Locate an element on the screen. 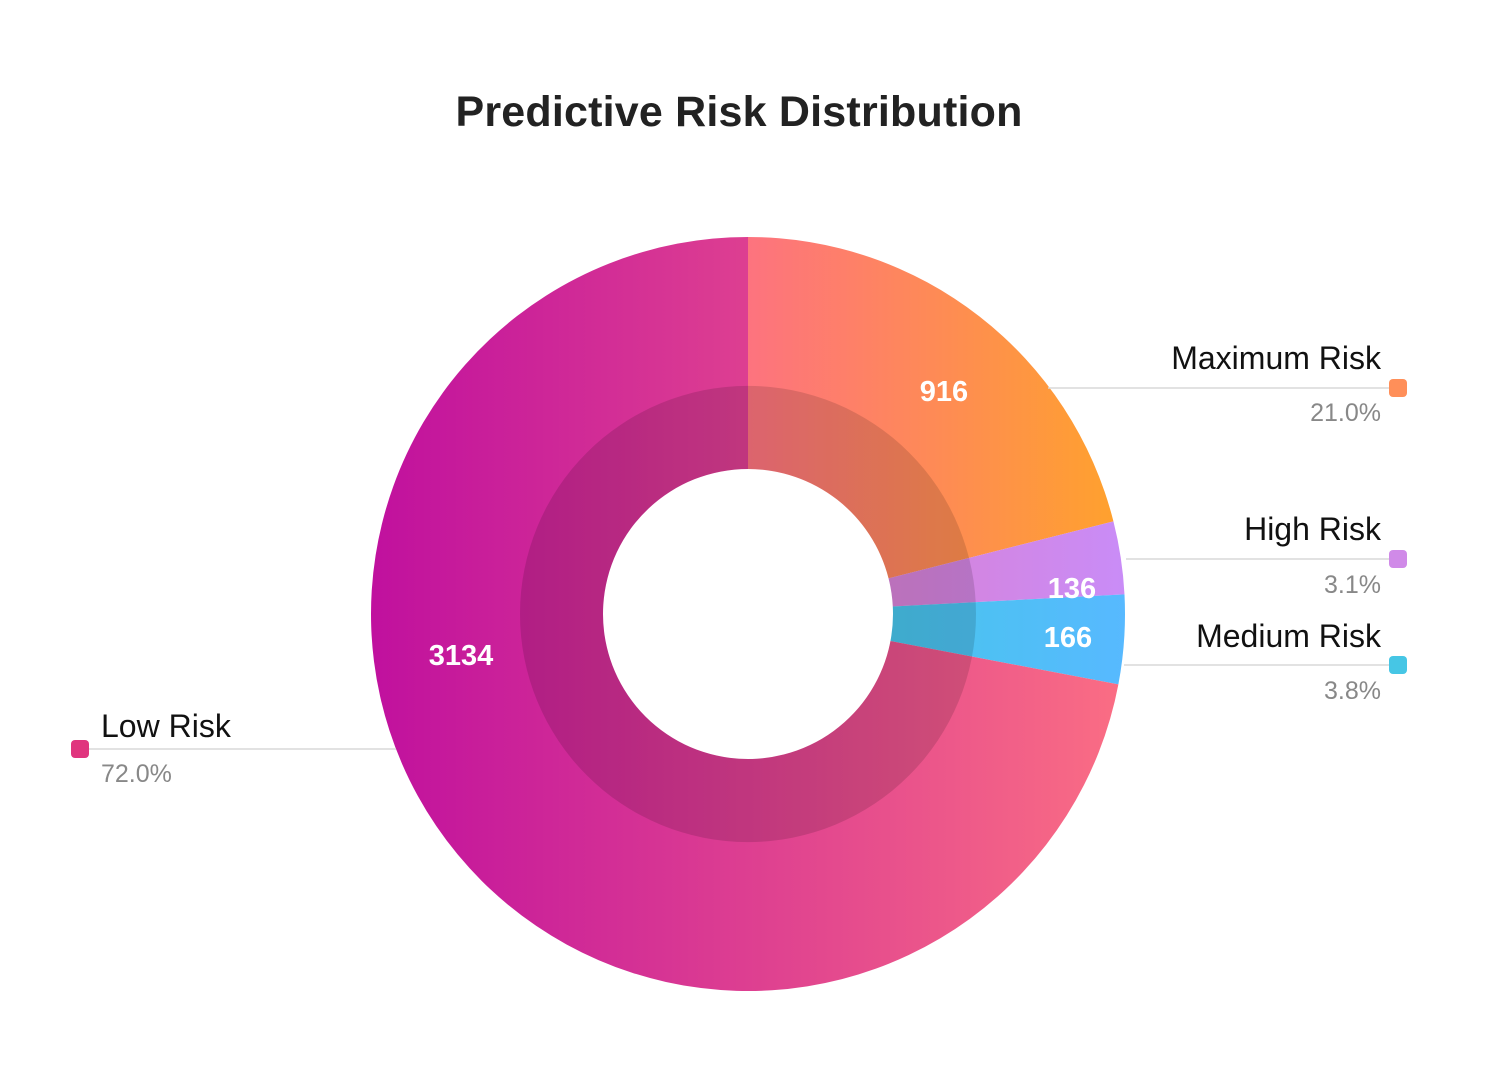 This screenshot has width=1500, height=1078. legend-name-high-risk: High Risk is located at coordinates (1313, 529).